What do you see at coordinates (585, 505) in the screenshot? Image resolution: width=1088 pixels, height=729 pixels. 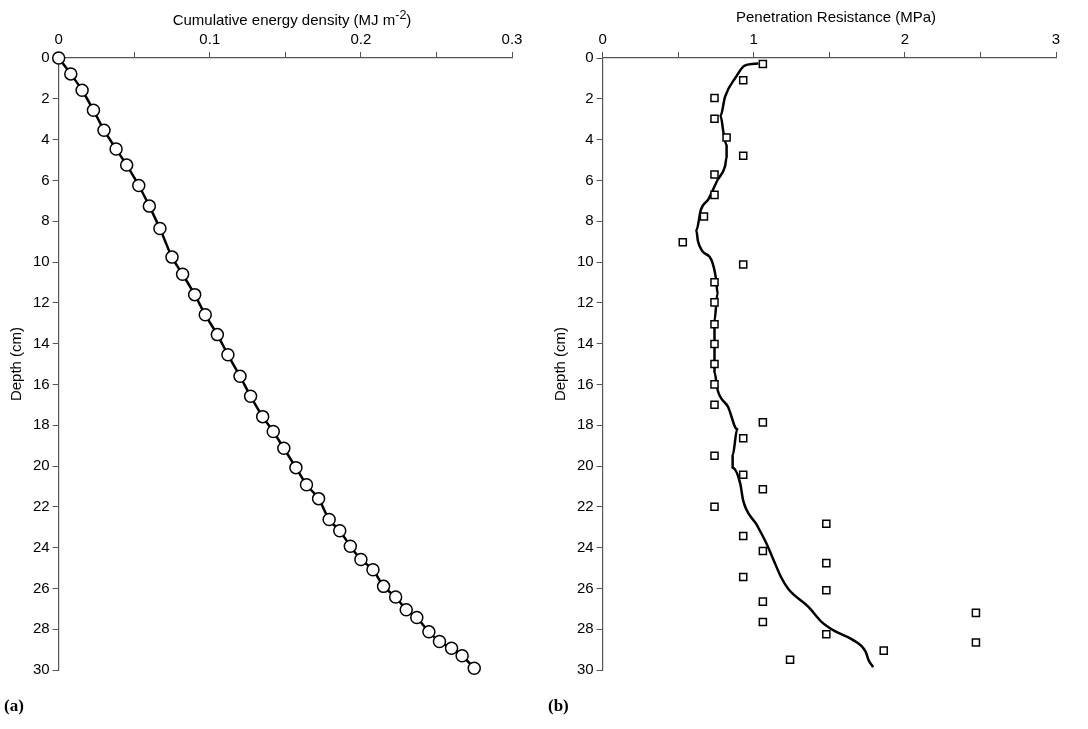 I see `y-tick-label: 22` at bounding box center [585, 505].